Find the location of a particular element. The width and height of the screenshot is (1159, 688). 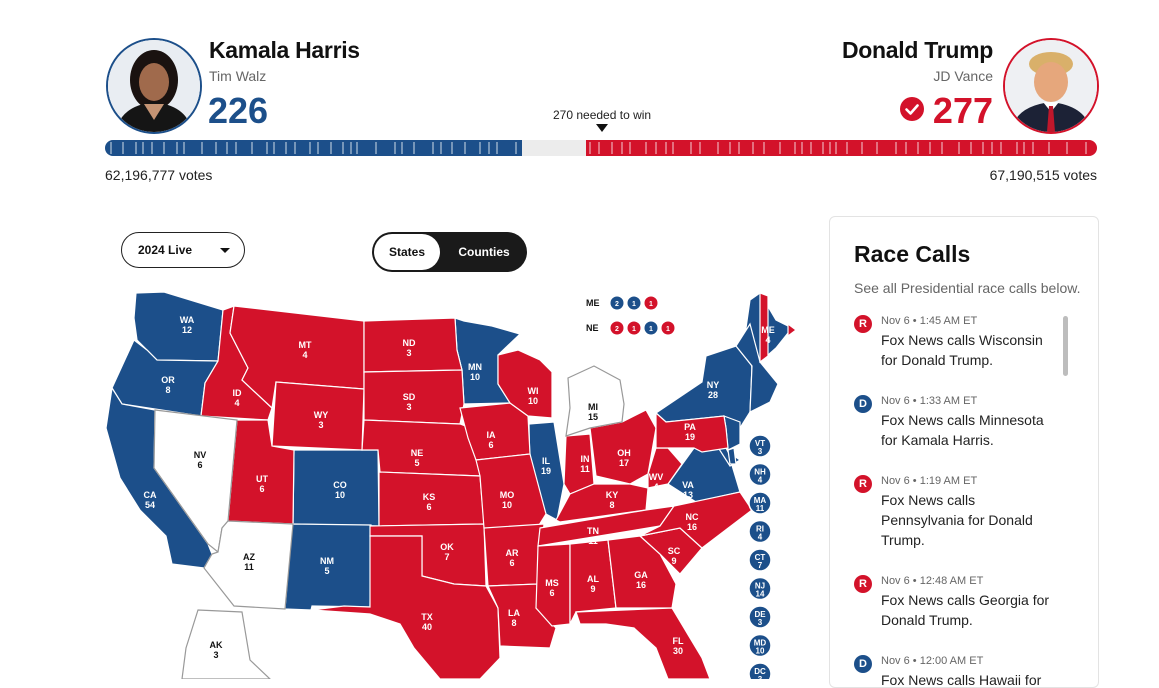

view-toggle: States Counties is located at coordinates (449, 252).